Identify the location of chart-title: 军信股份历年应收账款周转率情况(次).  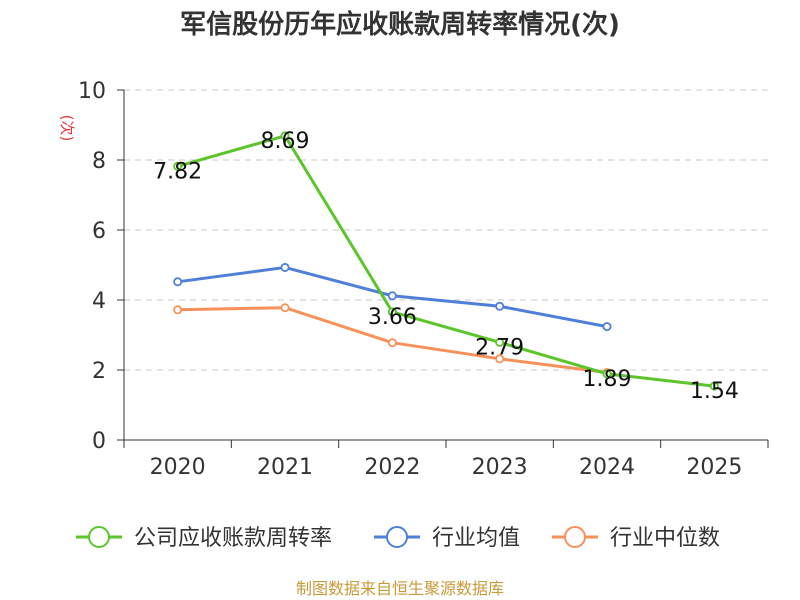
(400, 24).